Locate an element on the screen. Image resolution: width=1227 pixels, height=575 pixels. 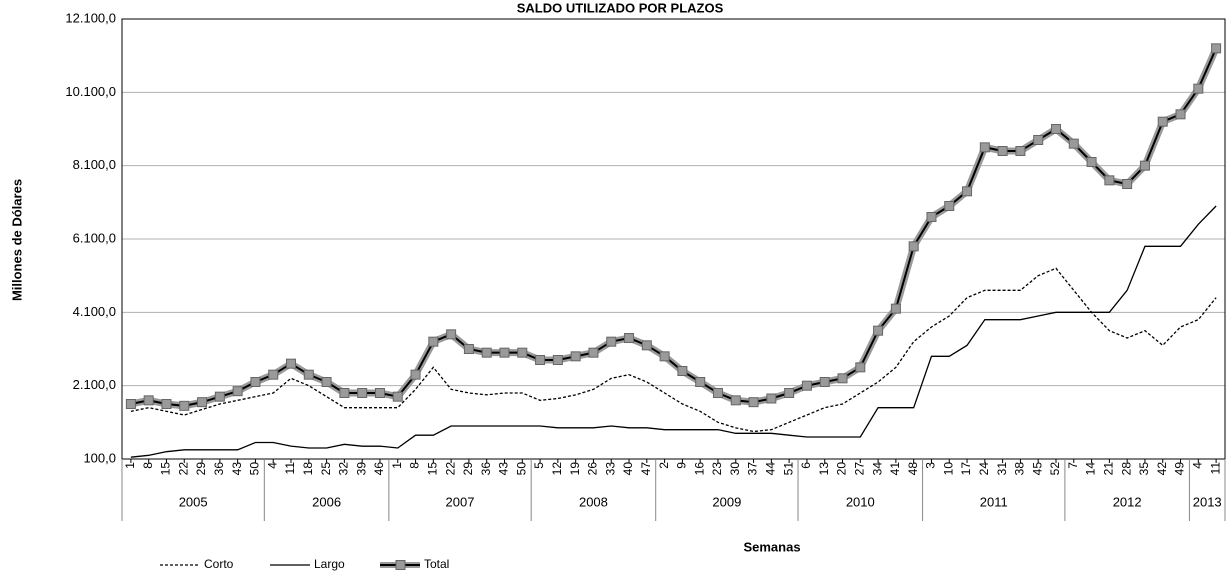
x-tick-label: 46 is located at coordinates (379, 469).